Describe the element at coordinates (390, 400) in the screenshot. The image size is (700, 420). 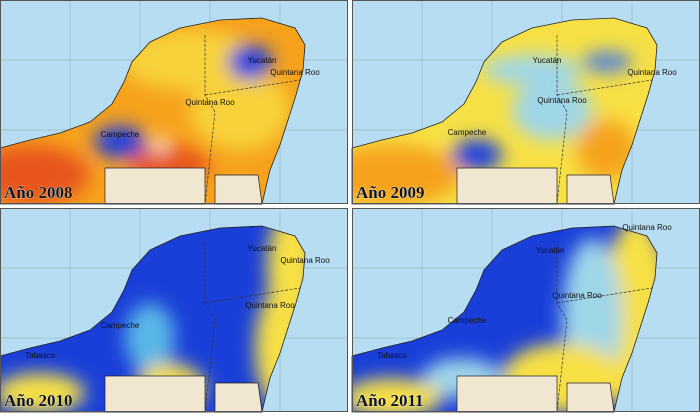
I see `year-label: Año 2011` at that location.